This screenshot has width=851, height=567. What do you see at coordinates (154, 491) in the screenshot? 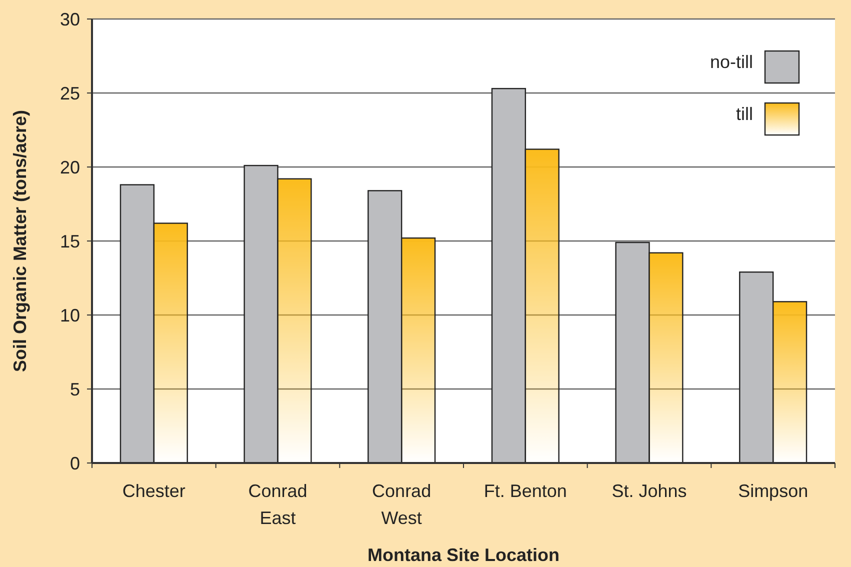
I see `x-tick-label: Chester` at bounding box center [154, 491].